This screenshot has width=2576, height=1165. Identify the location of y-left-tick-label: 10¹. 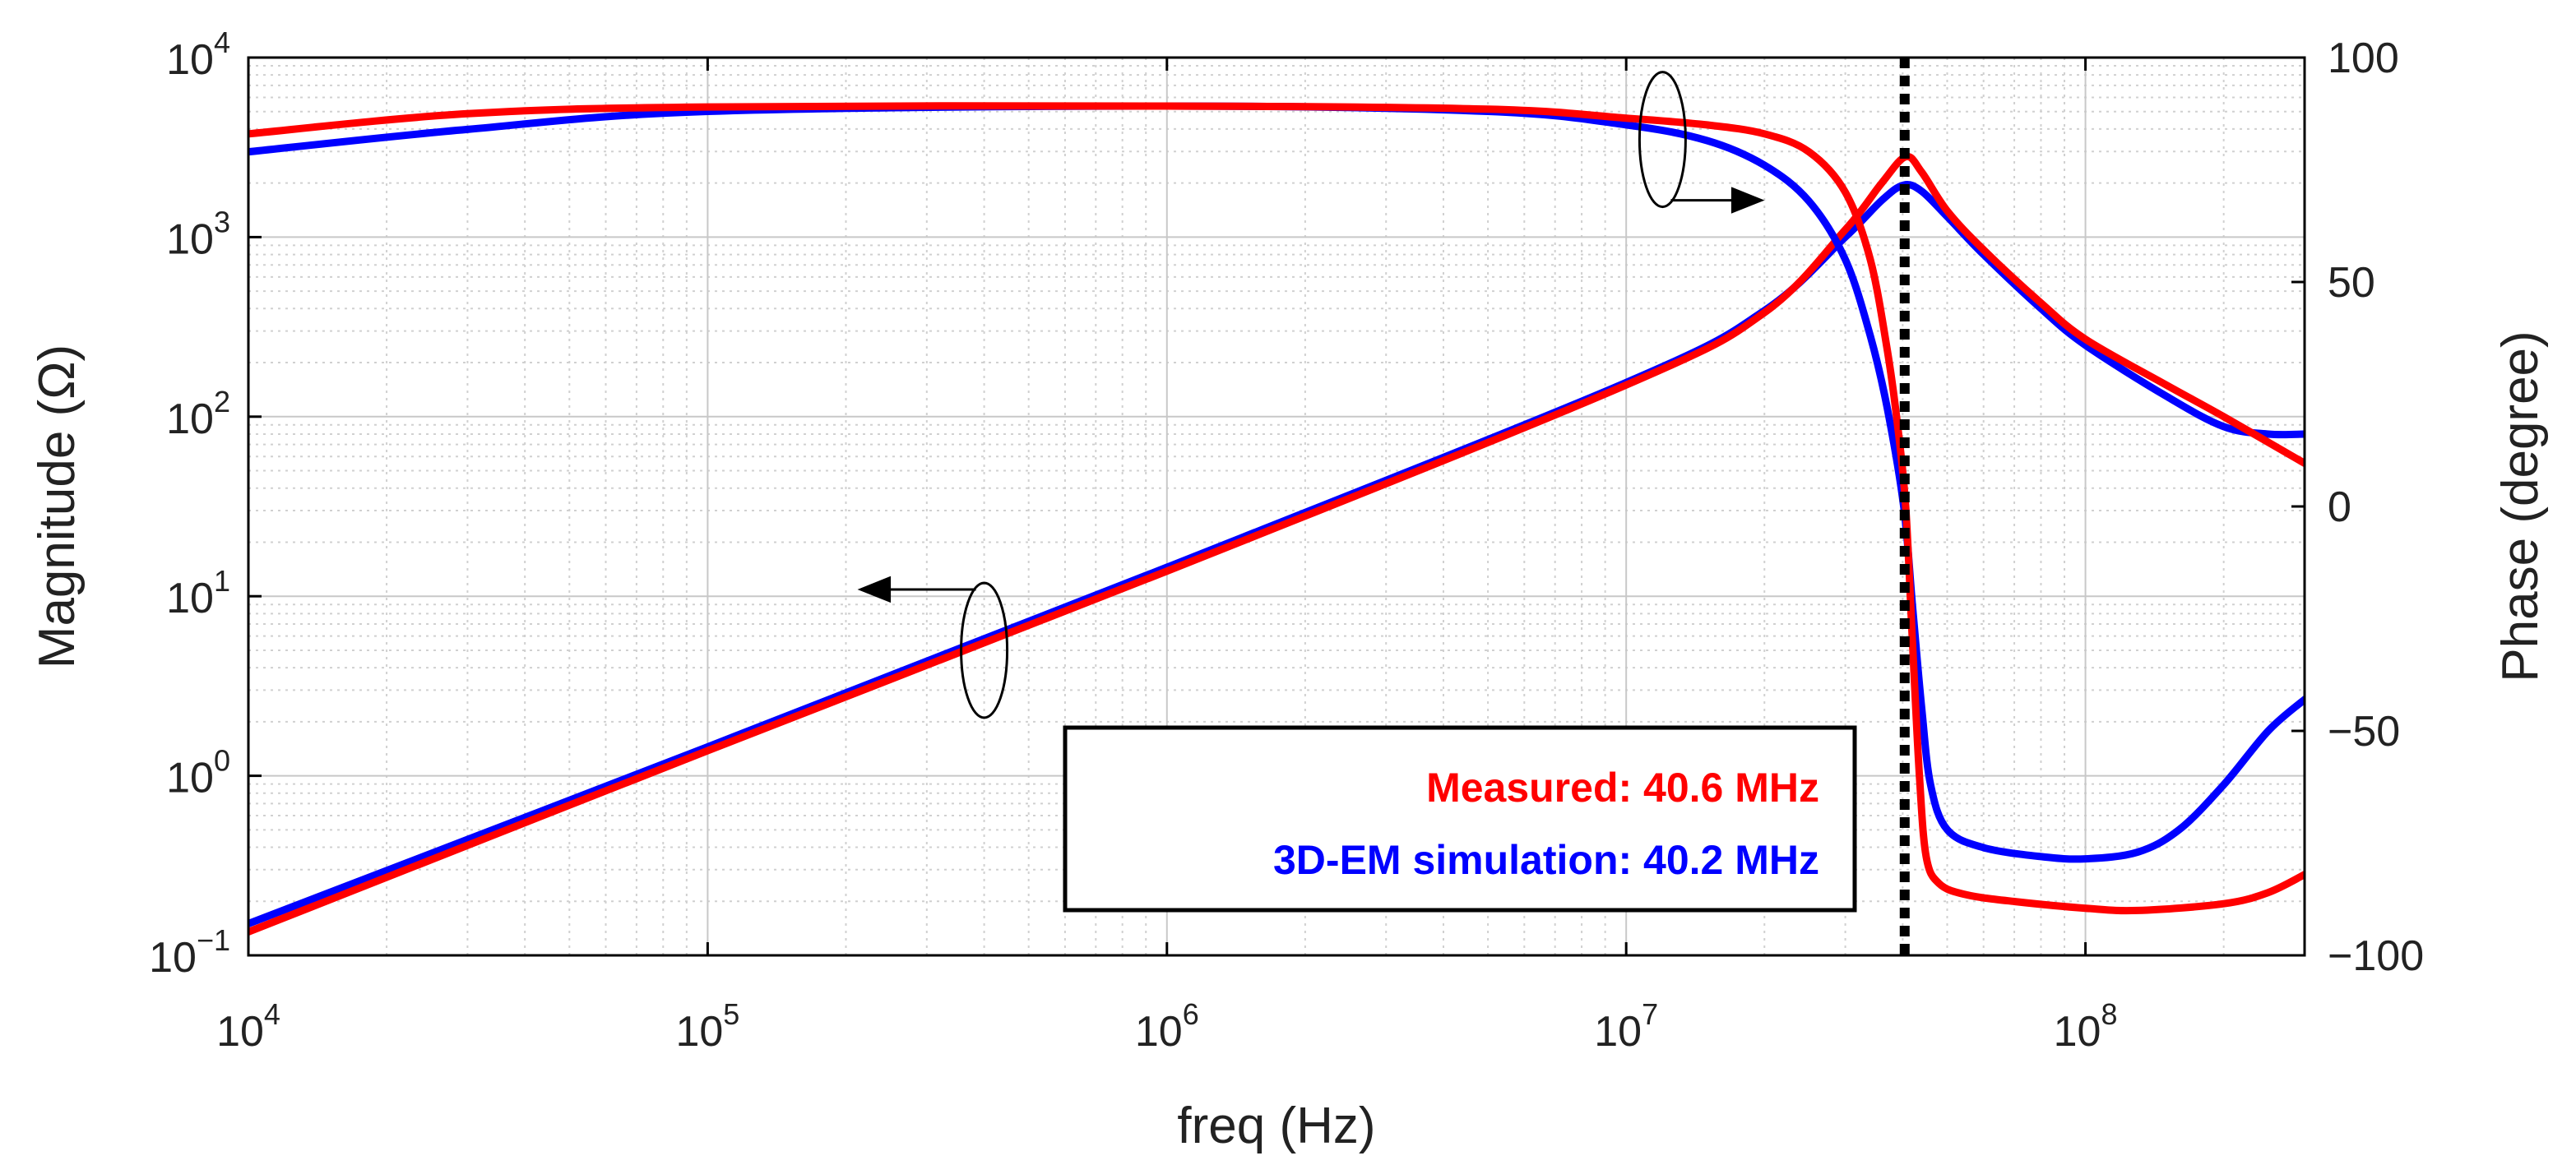
(198, 593).